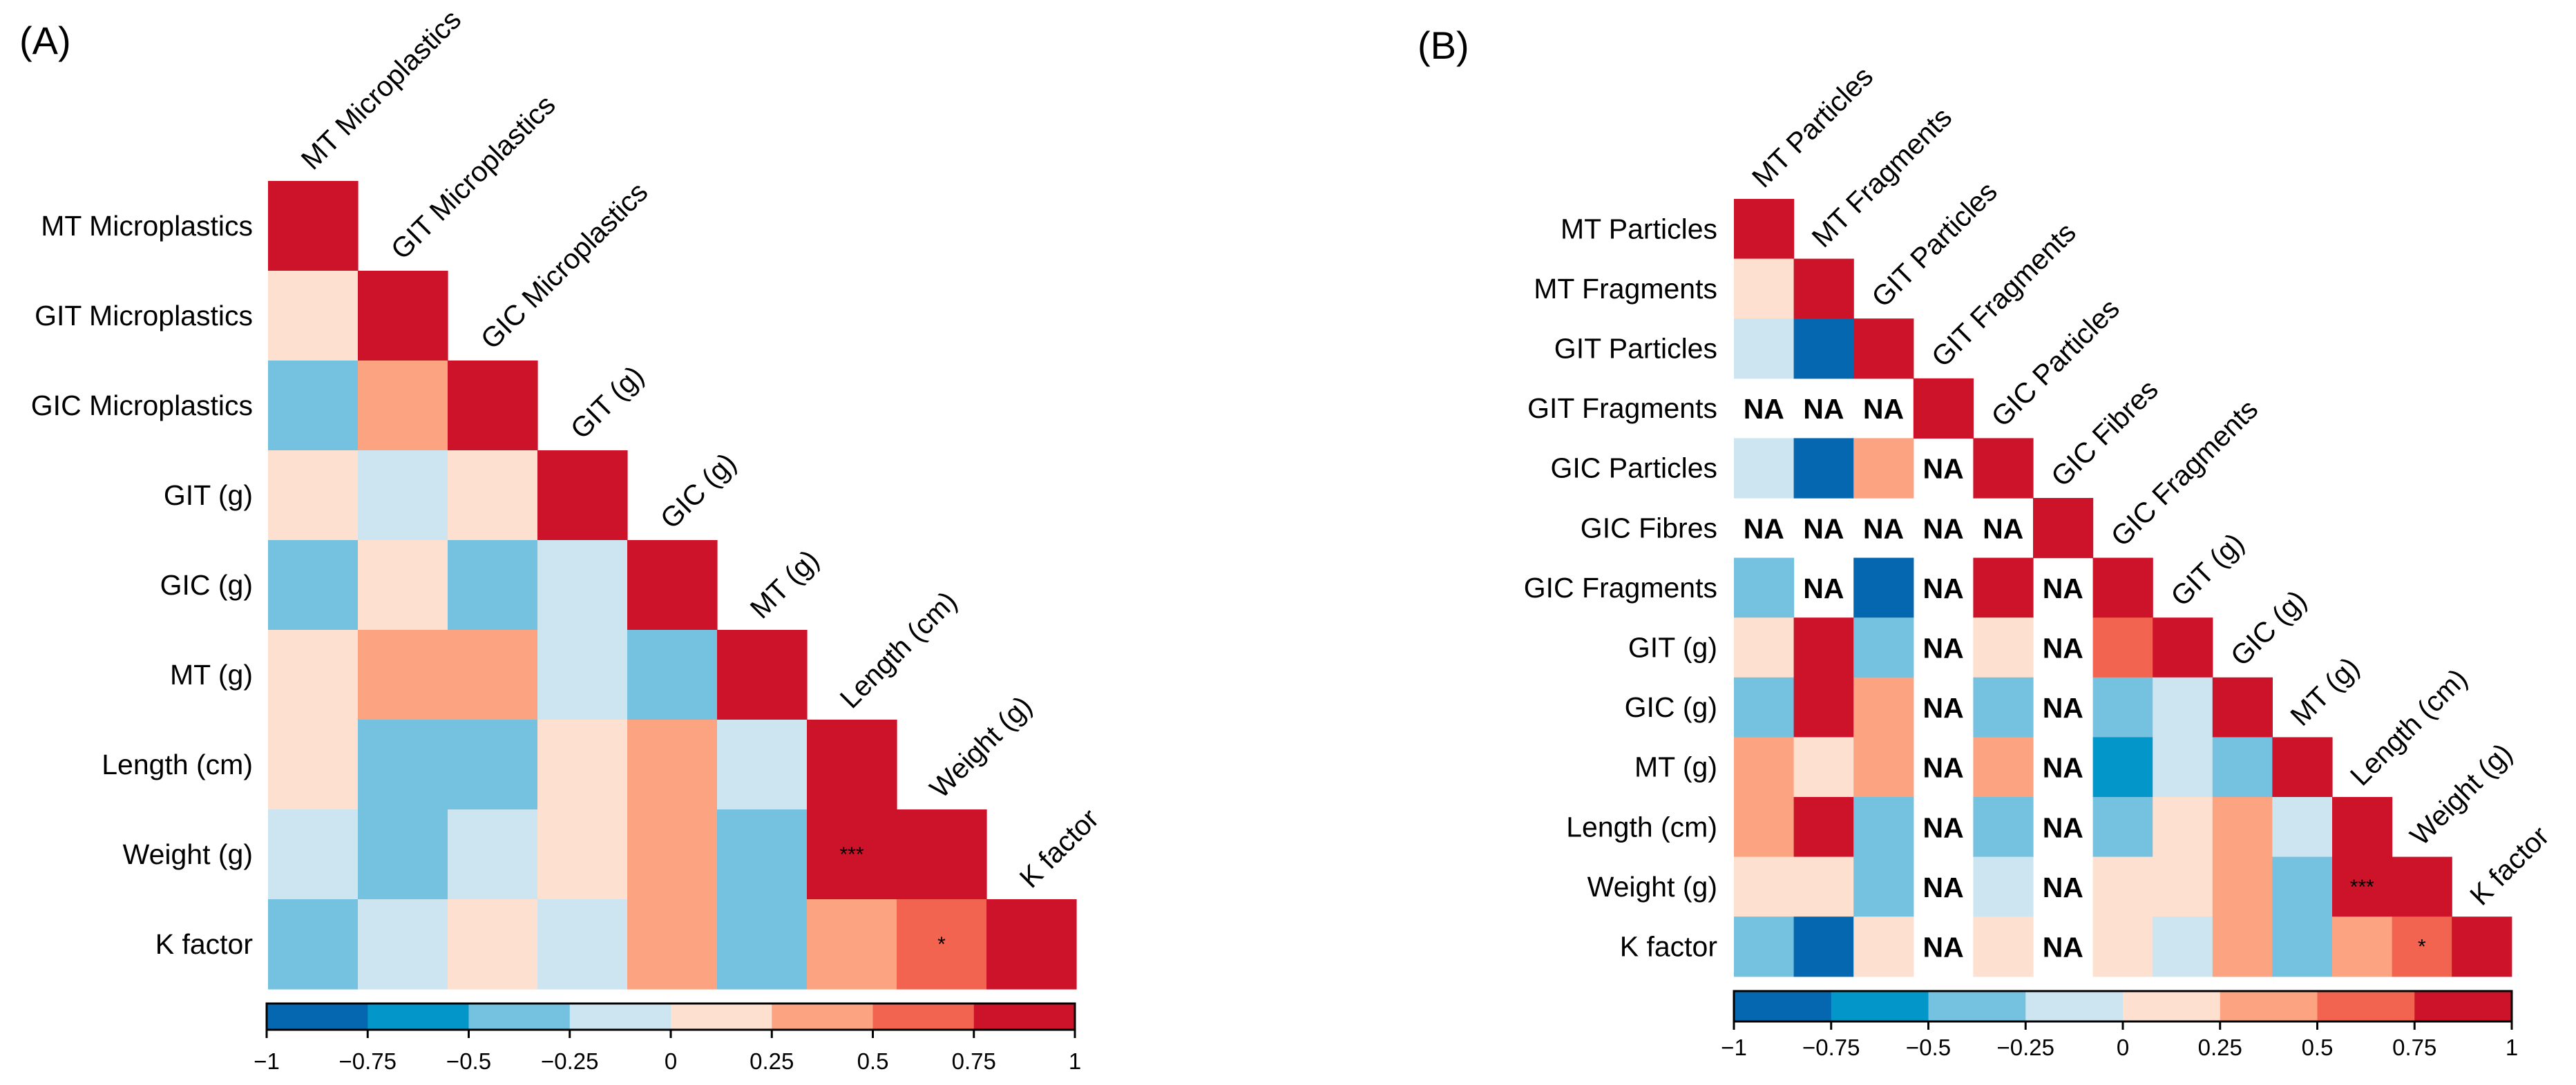  I want to click on p1-cell-git-g-x-gic-fragments, so click(2123, 647).